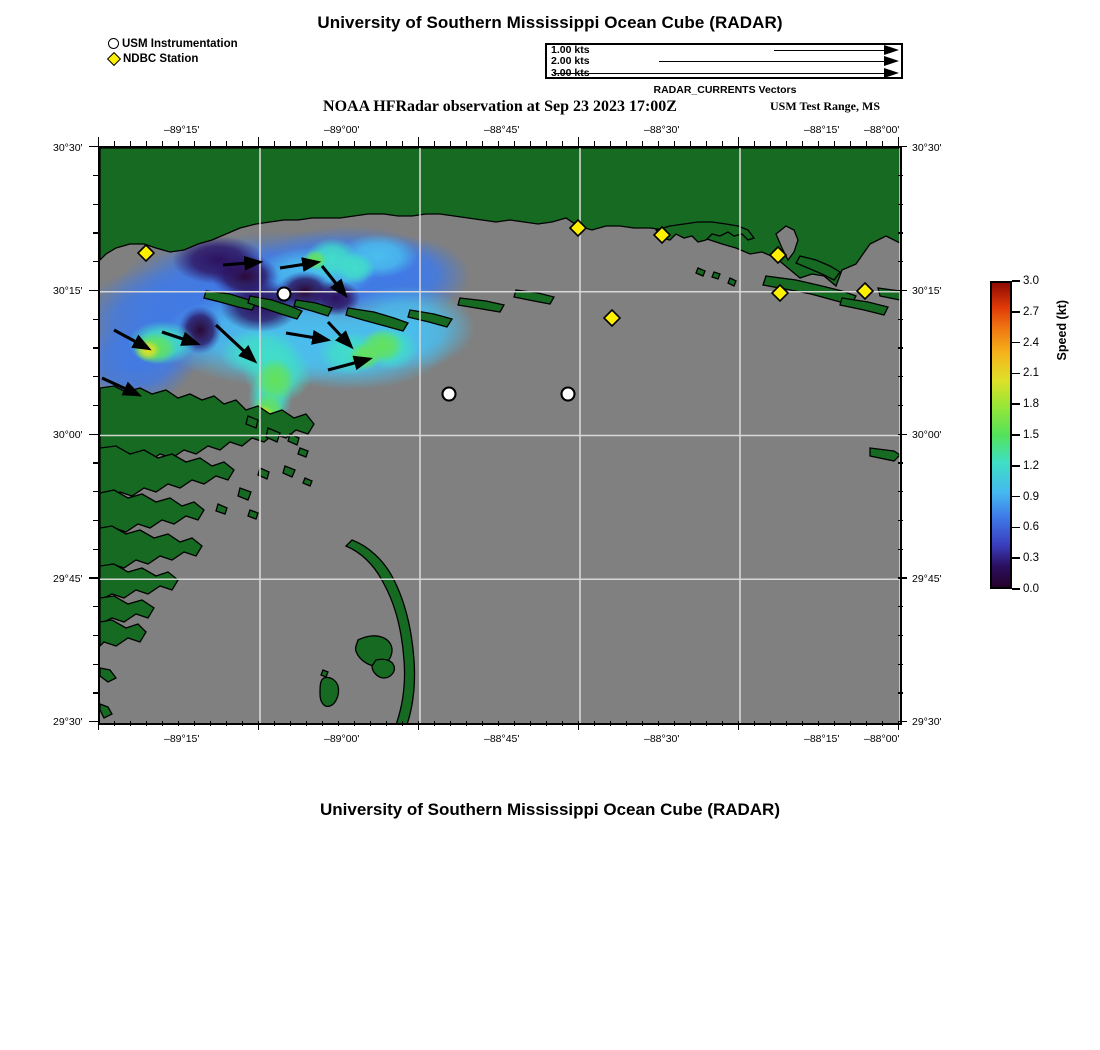 The width and height of the screenshot is (1100, 1050). What do you see at coordinates (426, 344) in the screenshot?
I see `usm-instrumentation-markers` at bounding box center [426, 344].